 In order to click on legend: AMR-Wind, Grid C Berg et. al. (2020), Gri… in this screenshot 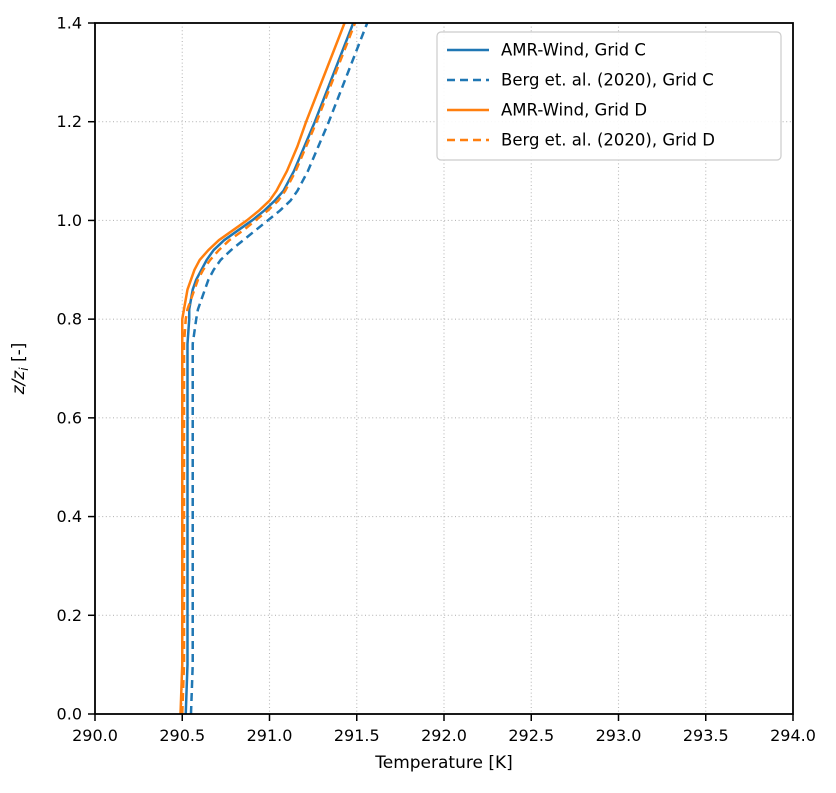, I will do `click(609, 96)`.